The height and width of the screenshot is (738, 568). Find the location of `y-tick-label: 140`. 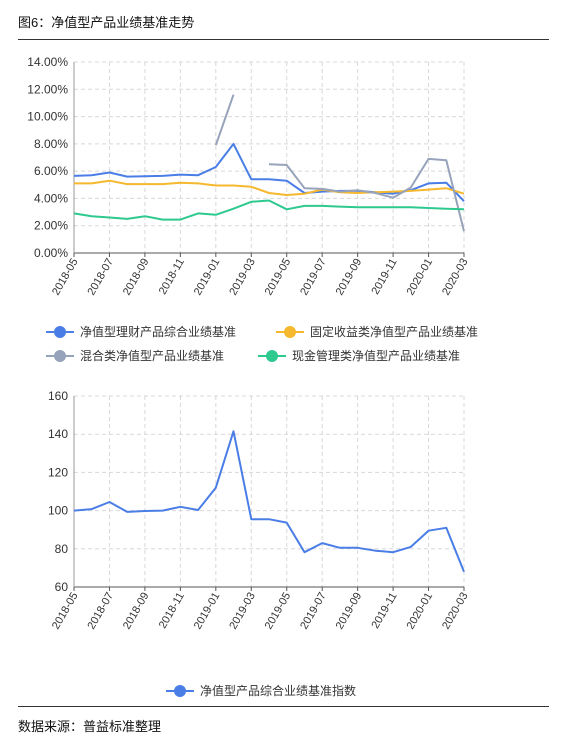

y-tick-label: 140 is located at coordinates (58, 434).